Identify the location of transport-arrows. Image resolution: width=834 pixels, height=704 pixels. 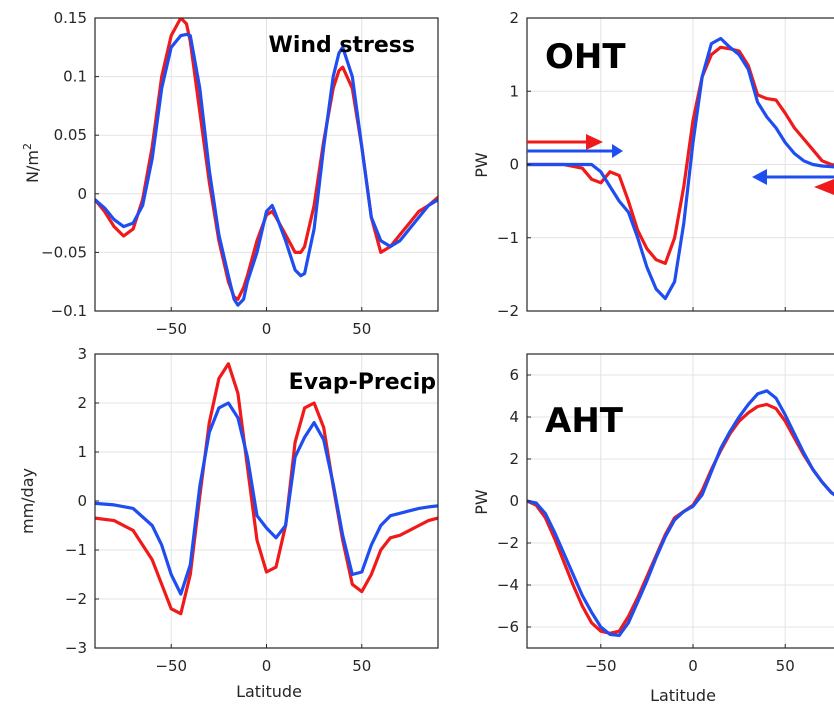
(680, 164).